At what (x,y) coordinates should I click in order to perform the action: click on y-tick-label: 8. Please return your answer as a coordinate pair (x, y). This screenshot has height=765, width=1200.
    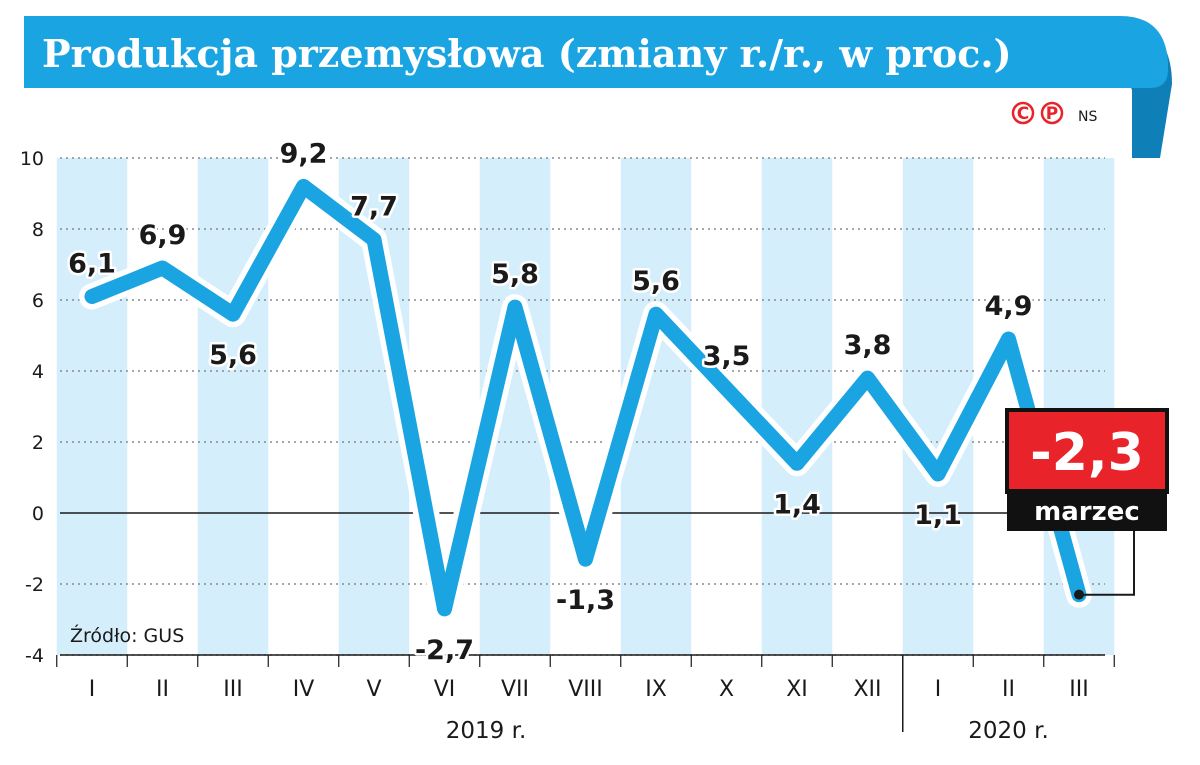
    Looking at the image, I should click on (38, 230).